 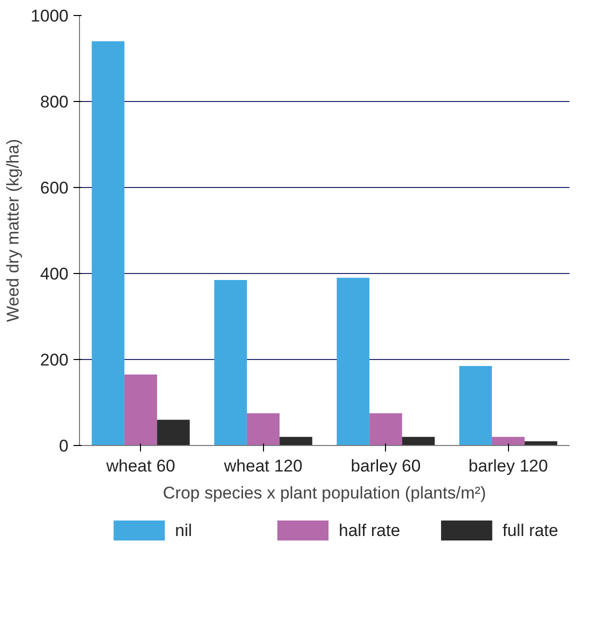 I want to click on y-tick-label: 200, so click(x=54, y=360).